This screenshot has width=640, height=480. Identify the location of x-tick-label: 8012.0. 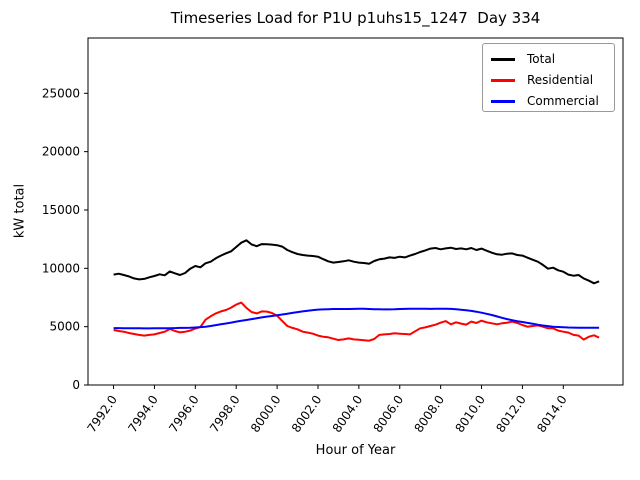
(511, 414).